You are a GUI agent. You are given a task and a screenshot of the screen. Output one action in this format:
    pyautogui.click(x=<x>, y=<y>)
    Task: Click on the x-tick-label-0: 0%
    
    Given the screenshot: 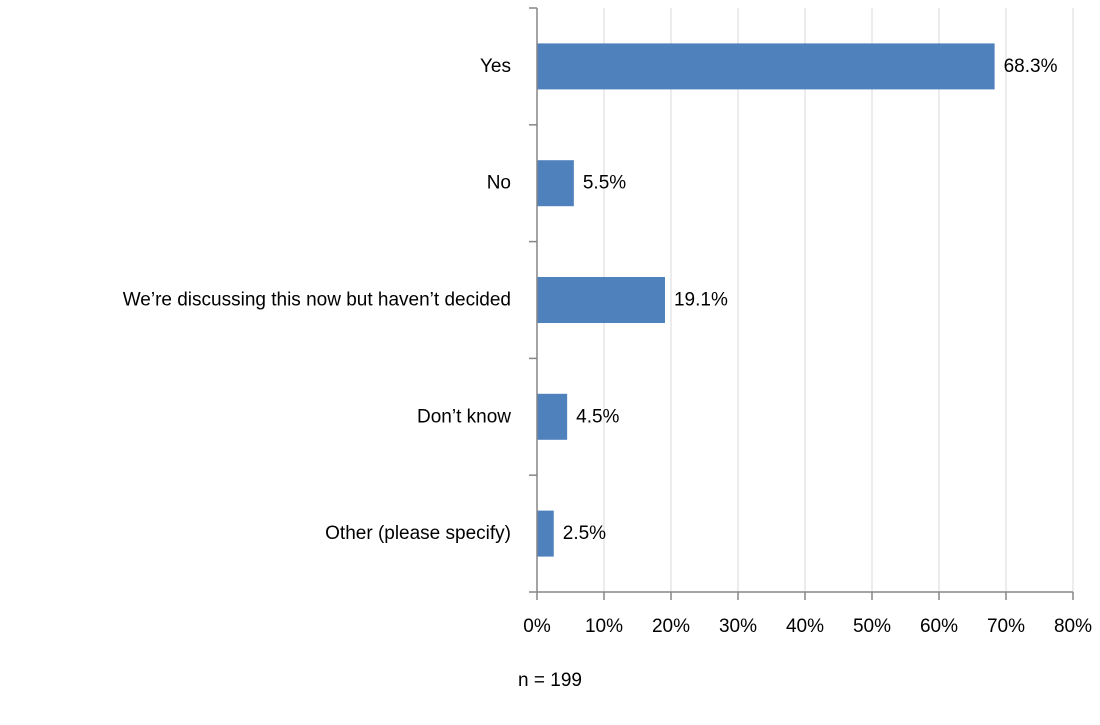 What is the action you would take?
    pyautogui.click(x=537, y=626)
    